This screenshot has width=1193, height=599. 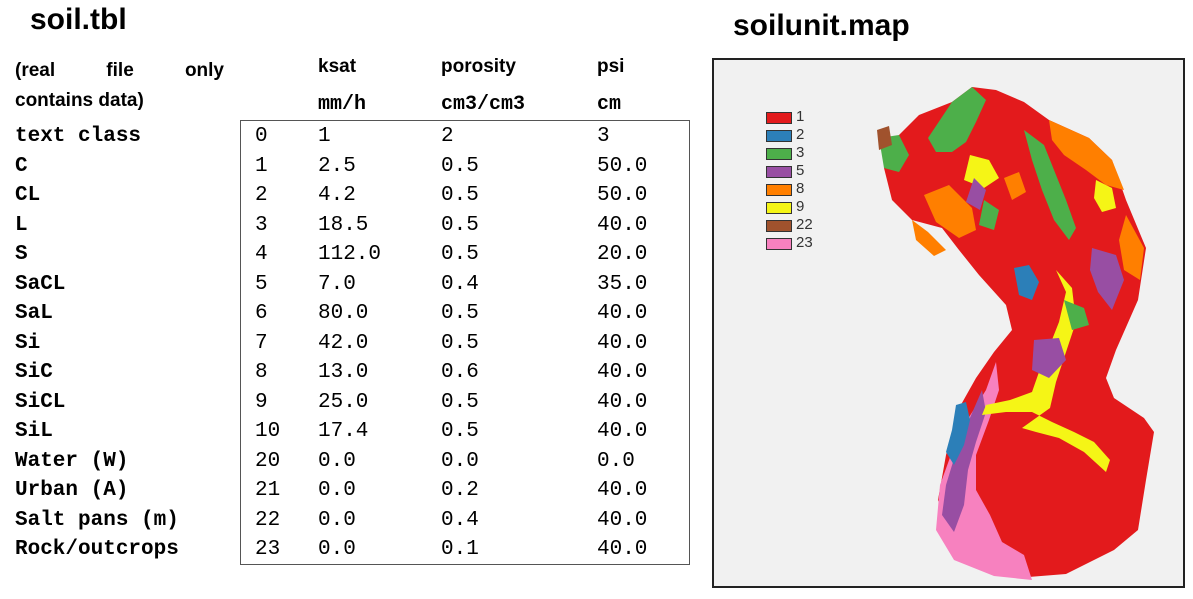 I want to click on unit-porosity: cm3/cm3, so click(x=483, y=104).